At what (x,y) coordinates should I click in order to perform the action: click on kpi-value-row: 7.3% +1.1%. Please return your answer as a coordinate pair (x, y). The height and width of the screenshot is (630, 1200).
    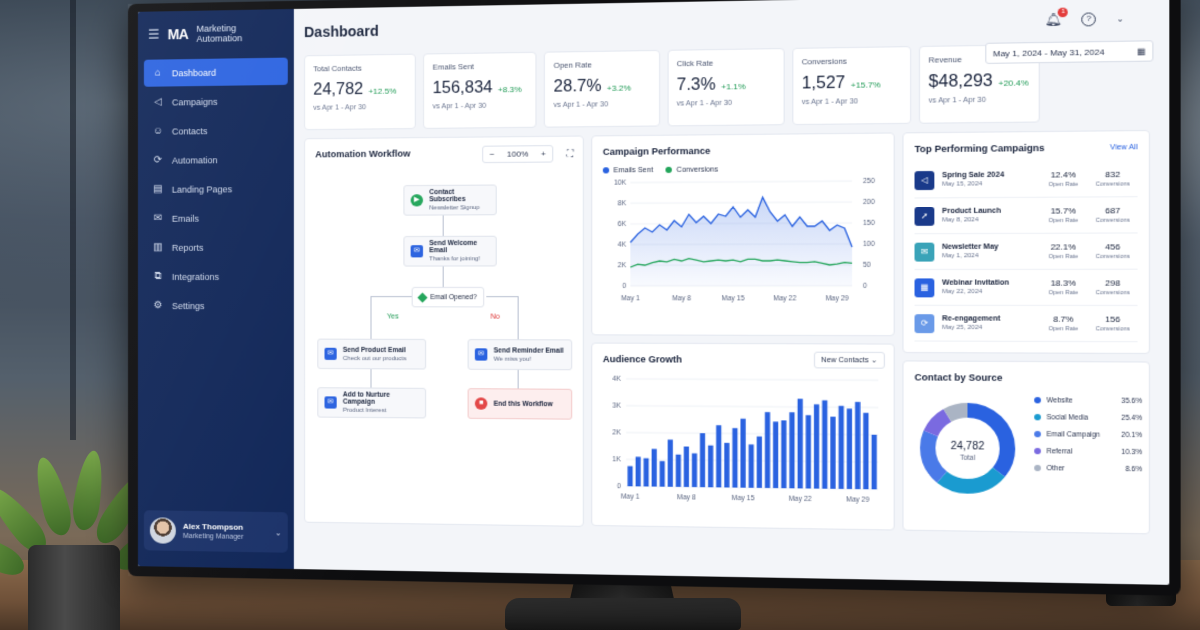
    Looking at the image, I should click on (726, 85).